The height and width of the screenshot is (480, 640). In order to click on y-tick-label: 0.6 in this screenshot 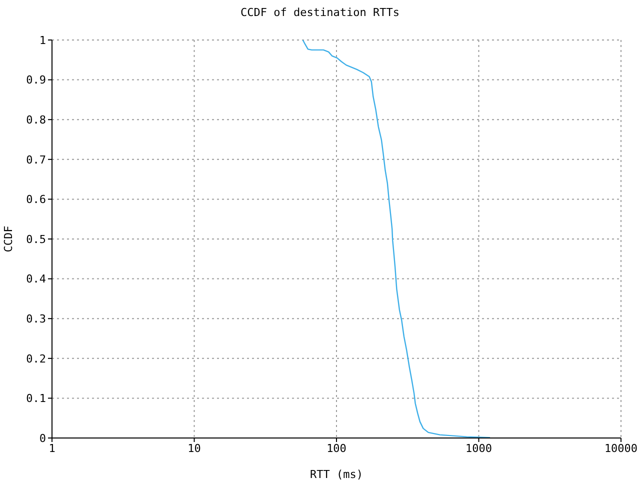, I will do `click(36, 199)`.